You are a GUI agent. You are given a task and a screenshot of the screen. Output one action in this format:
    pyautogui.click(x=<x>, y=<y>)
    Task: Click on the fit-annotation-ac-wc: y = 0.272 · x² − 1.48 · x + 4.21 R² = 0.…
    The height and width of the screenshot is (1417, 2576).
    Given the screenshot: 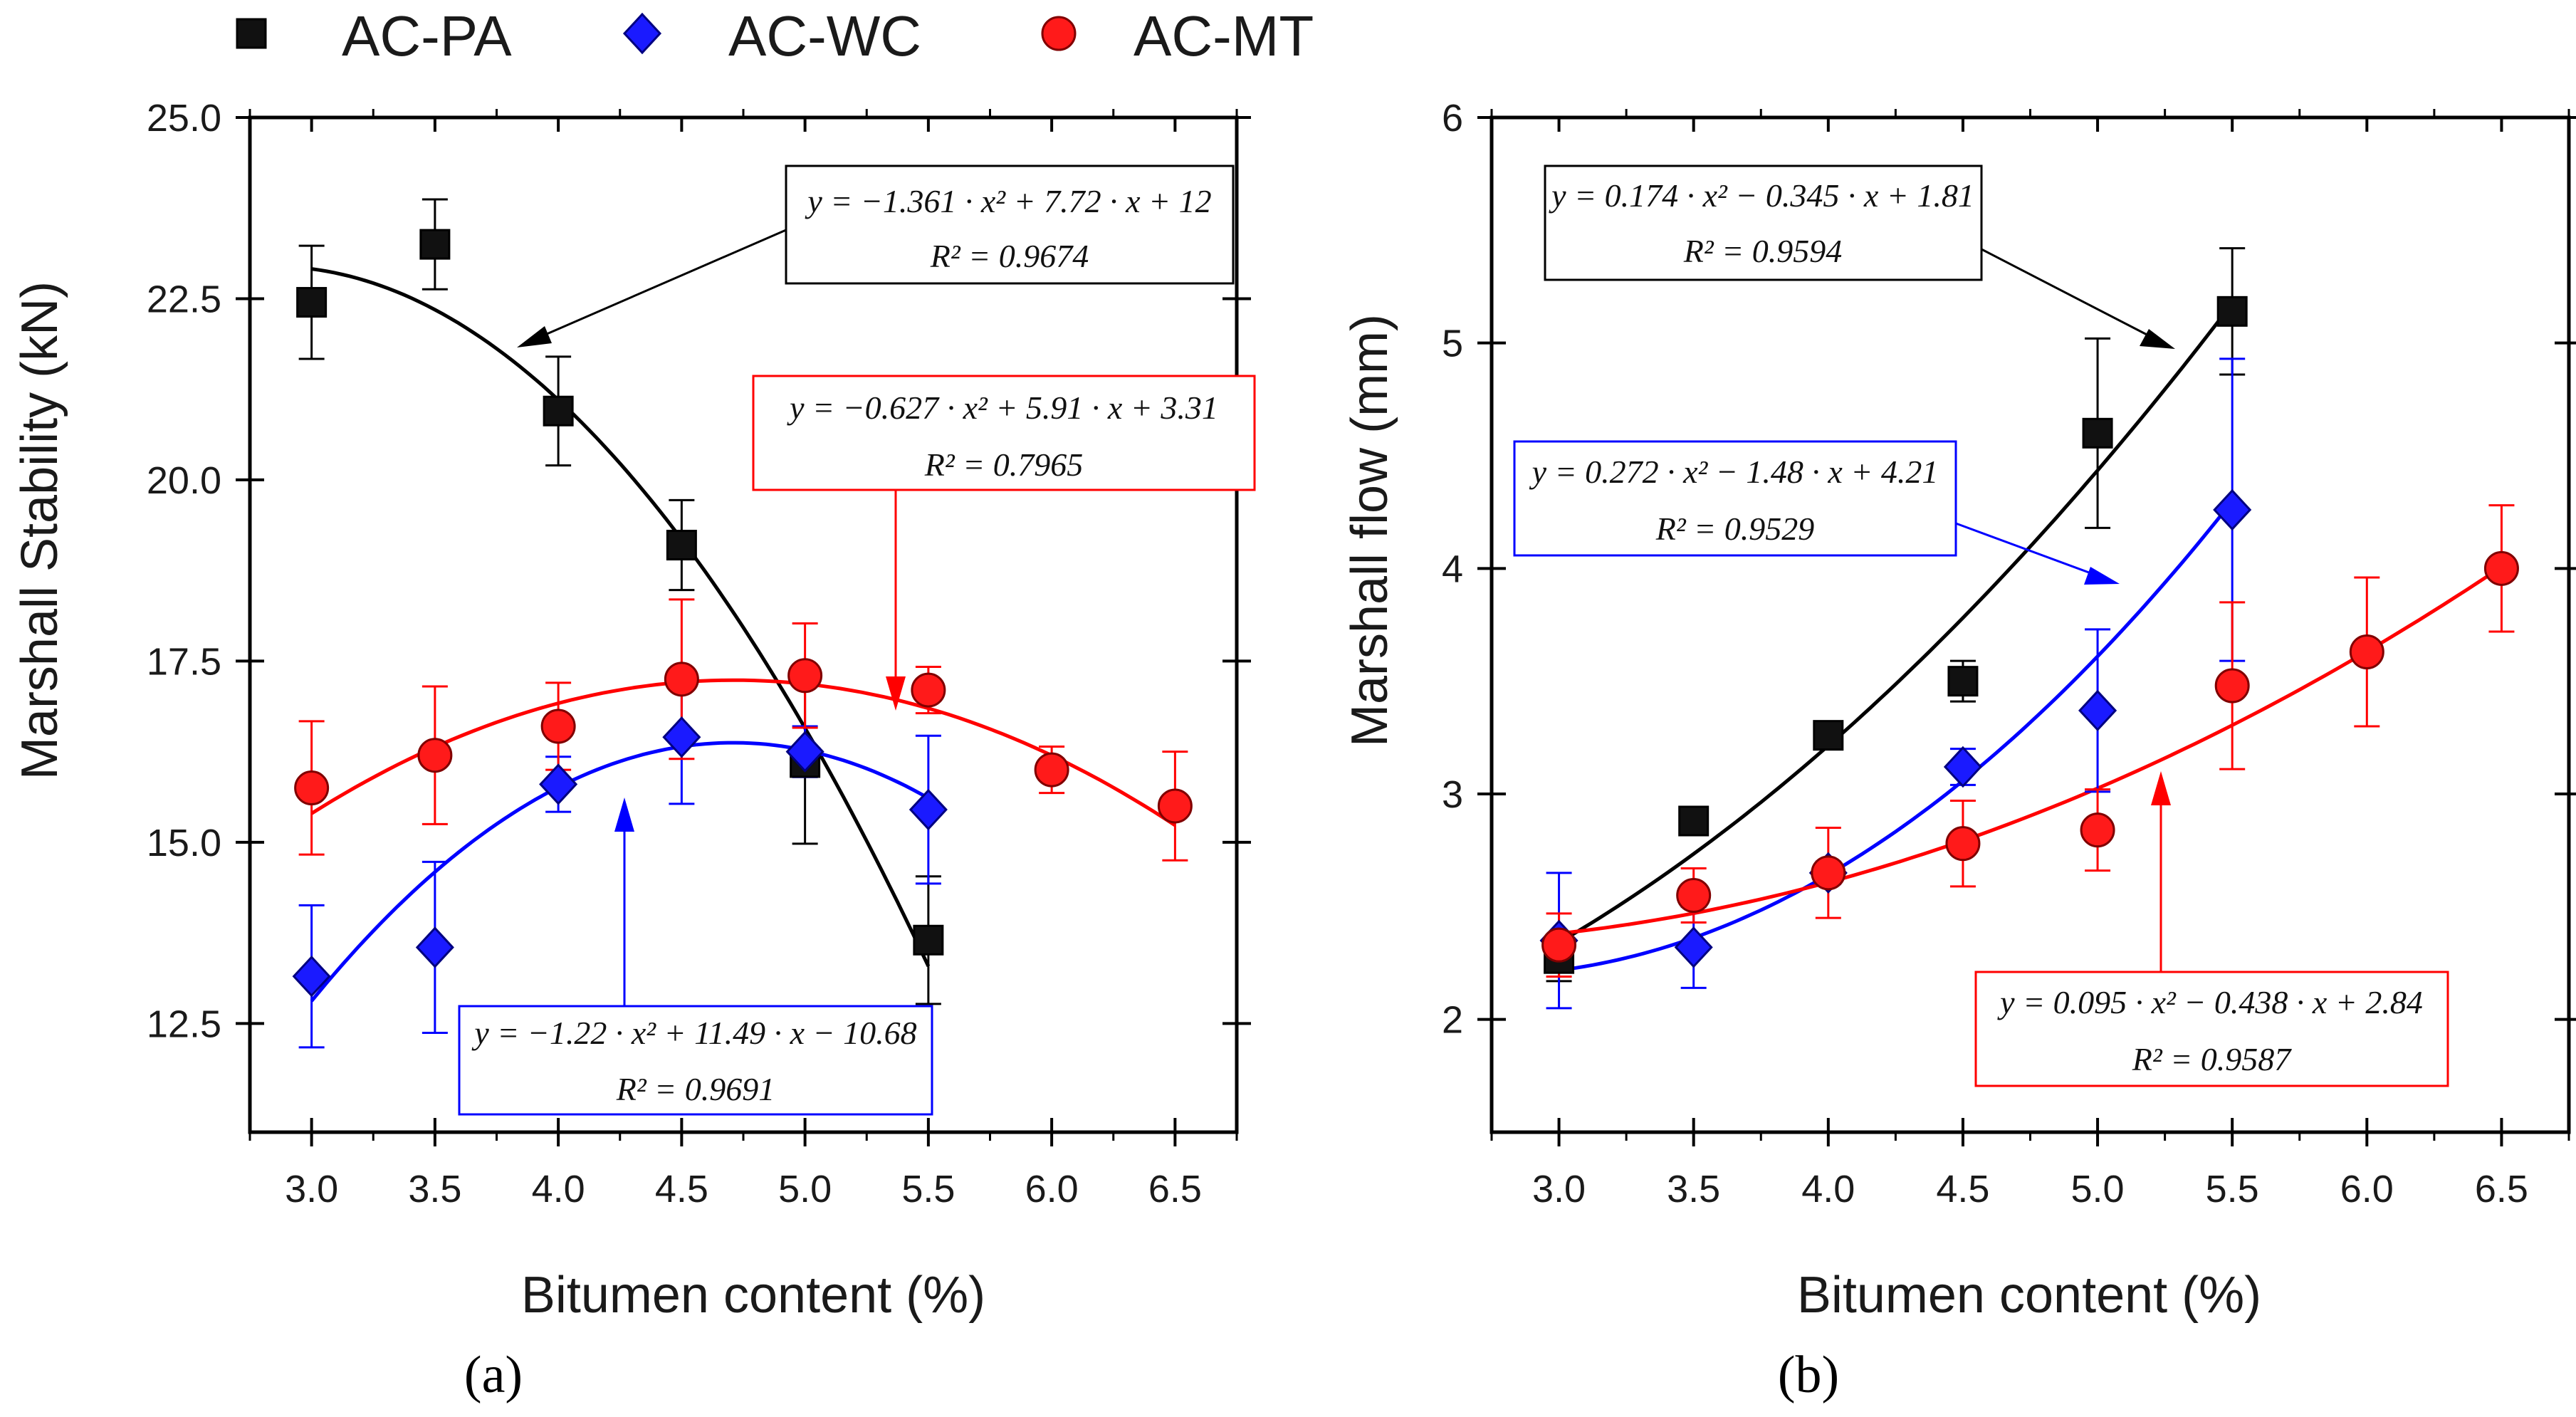 What is the action you would take?
    pyautogui.click(x=1816, y=512)
    